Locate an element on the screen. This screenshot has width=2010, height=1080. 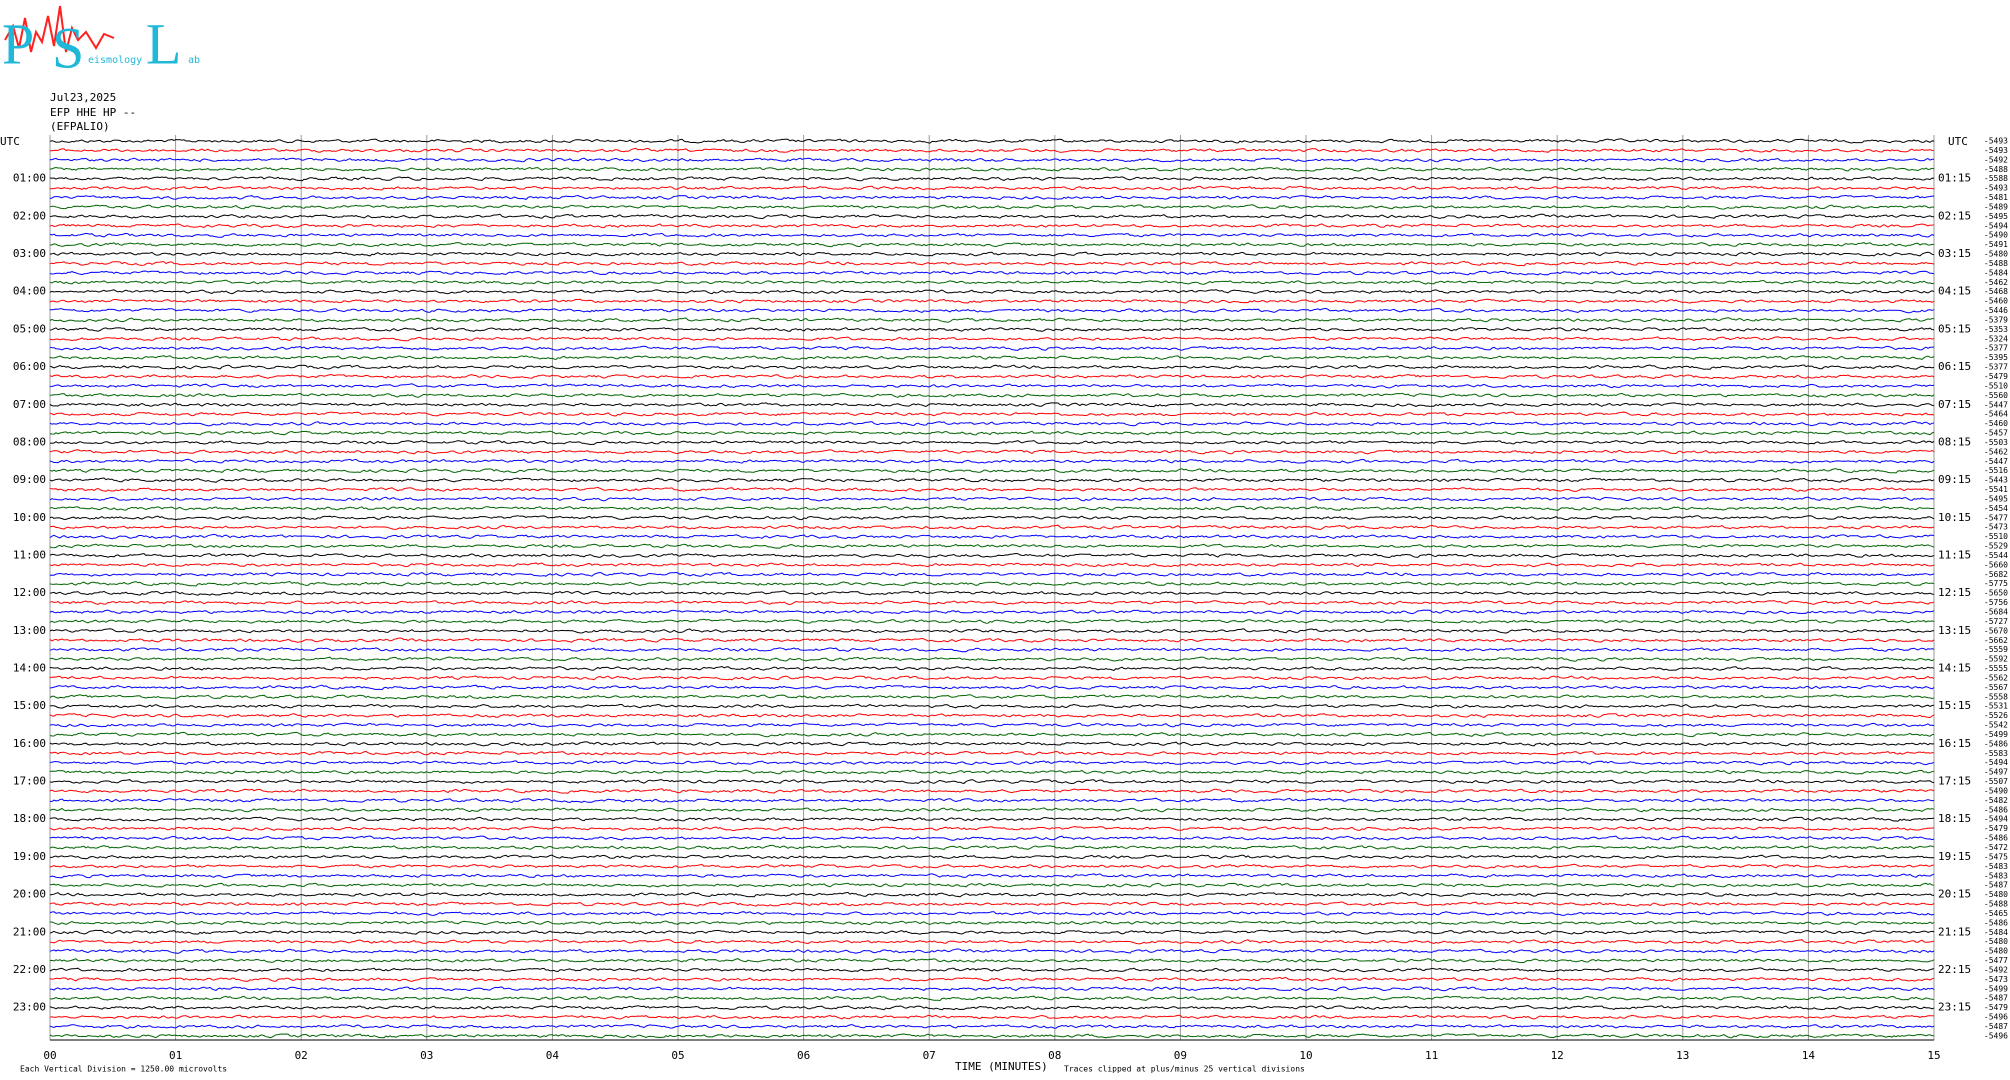
hour-label: 22:00 is located at coordinates (29, 969).